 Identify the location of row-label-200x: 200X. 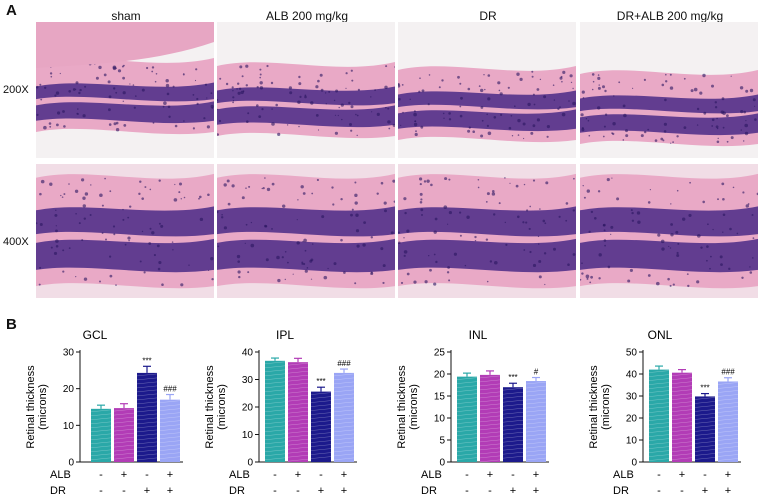
(16, 90).